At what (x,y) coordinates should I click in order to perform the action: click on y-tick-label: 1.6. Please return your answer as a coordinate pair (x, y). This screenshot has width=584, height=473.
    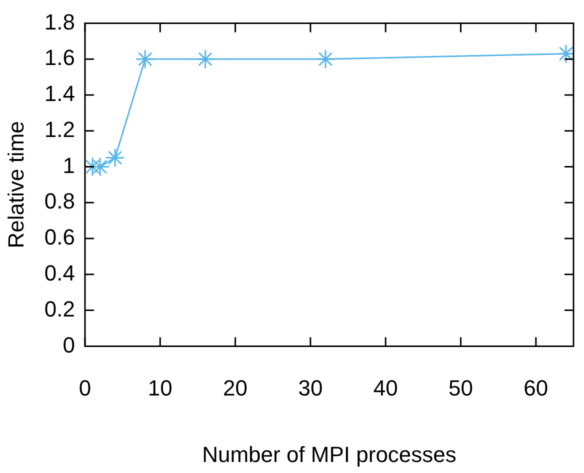
    Looking at the image, I should click on (59, 57).